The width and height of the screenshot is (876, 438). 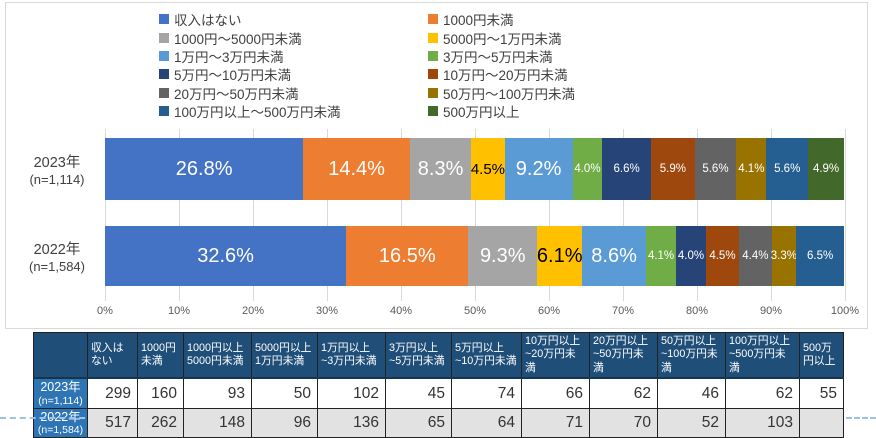 I want to click on bar-segment: 16.5%, so click(x=407, y=256).